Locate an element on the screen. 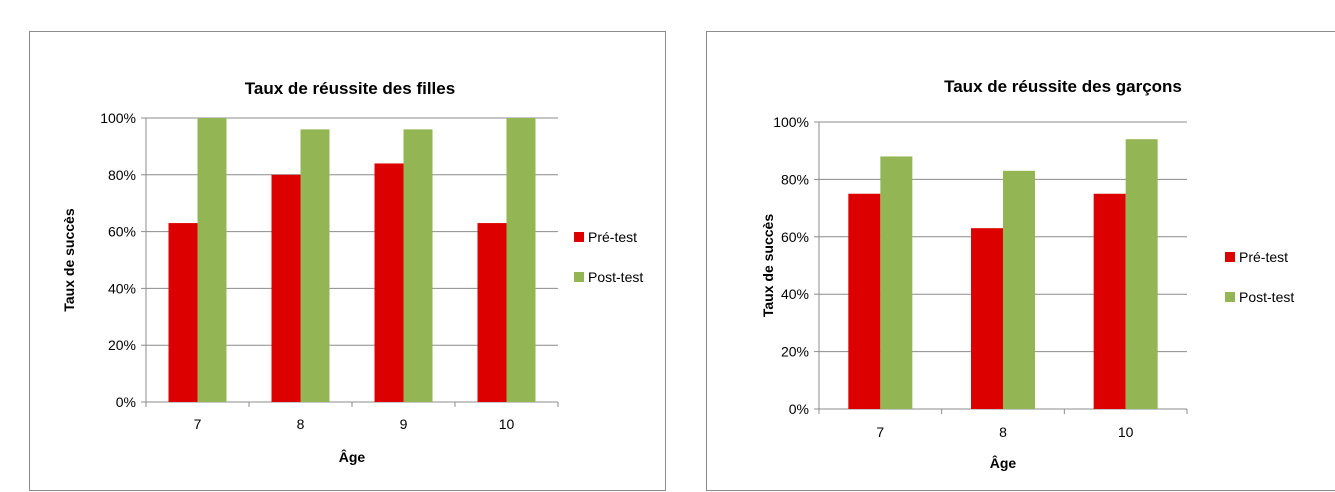 This screenshot has height=492, width=1335. chart-title: Taux de réussite des filles is located at coordinates (350, 88).